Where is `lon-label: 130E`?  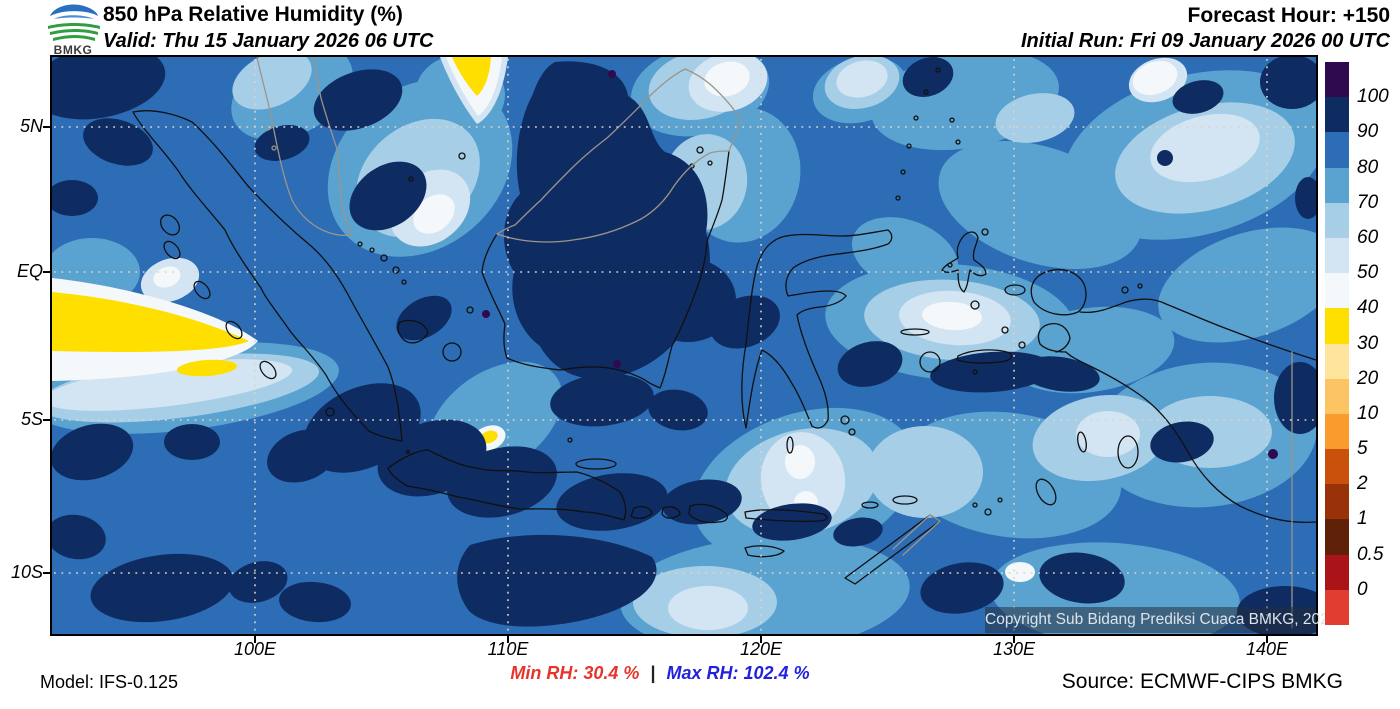
lon-label: 130E is located at coordinates (1014, 649).